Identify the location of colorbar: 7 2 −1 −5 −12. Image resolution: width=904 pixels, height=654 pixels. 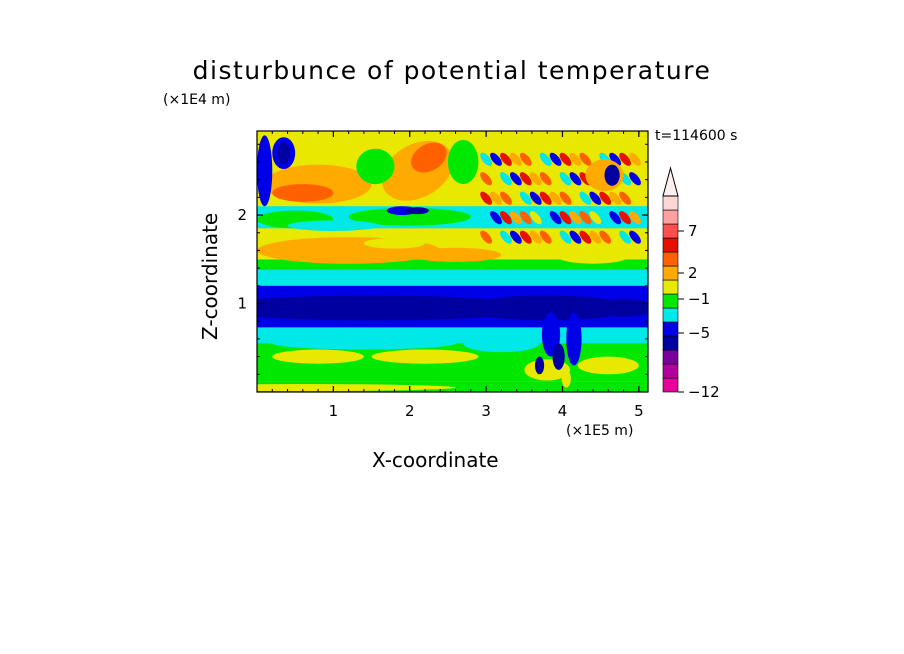
(691, 283).